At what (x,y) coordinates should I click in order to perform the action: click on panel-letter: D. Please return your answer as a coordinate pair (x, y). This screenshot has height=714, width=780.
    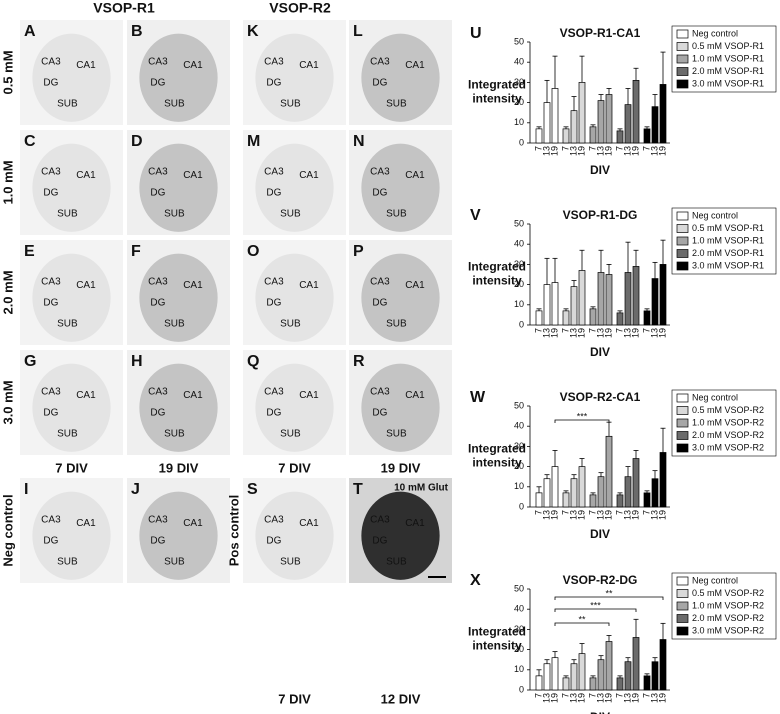
    Looking at the image, I should click on (137, 141).